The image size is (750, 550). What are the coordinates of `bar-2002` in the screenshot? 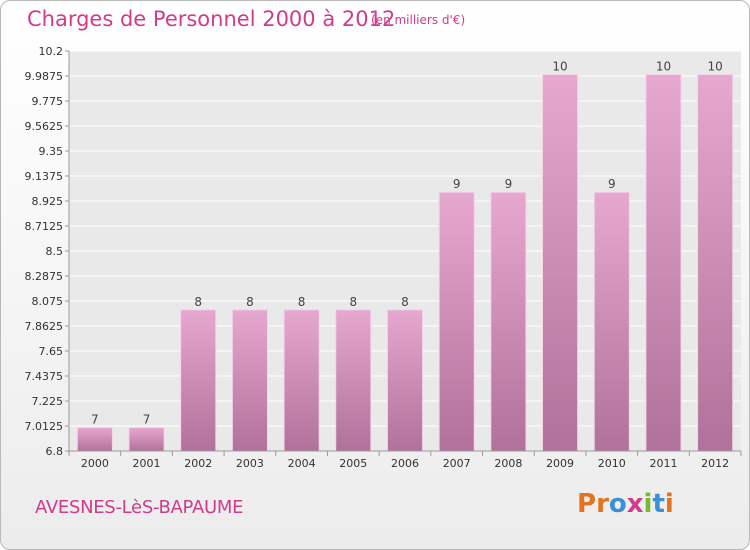 It's located at (198, 380).